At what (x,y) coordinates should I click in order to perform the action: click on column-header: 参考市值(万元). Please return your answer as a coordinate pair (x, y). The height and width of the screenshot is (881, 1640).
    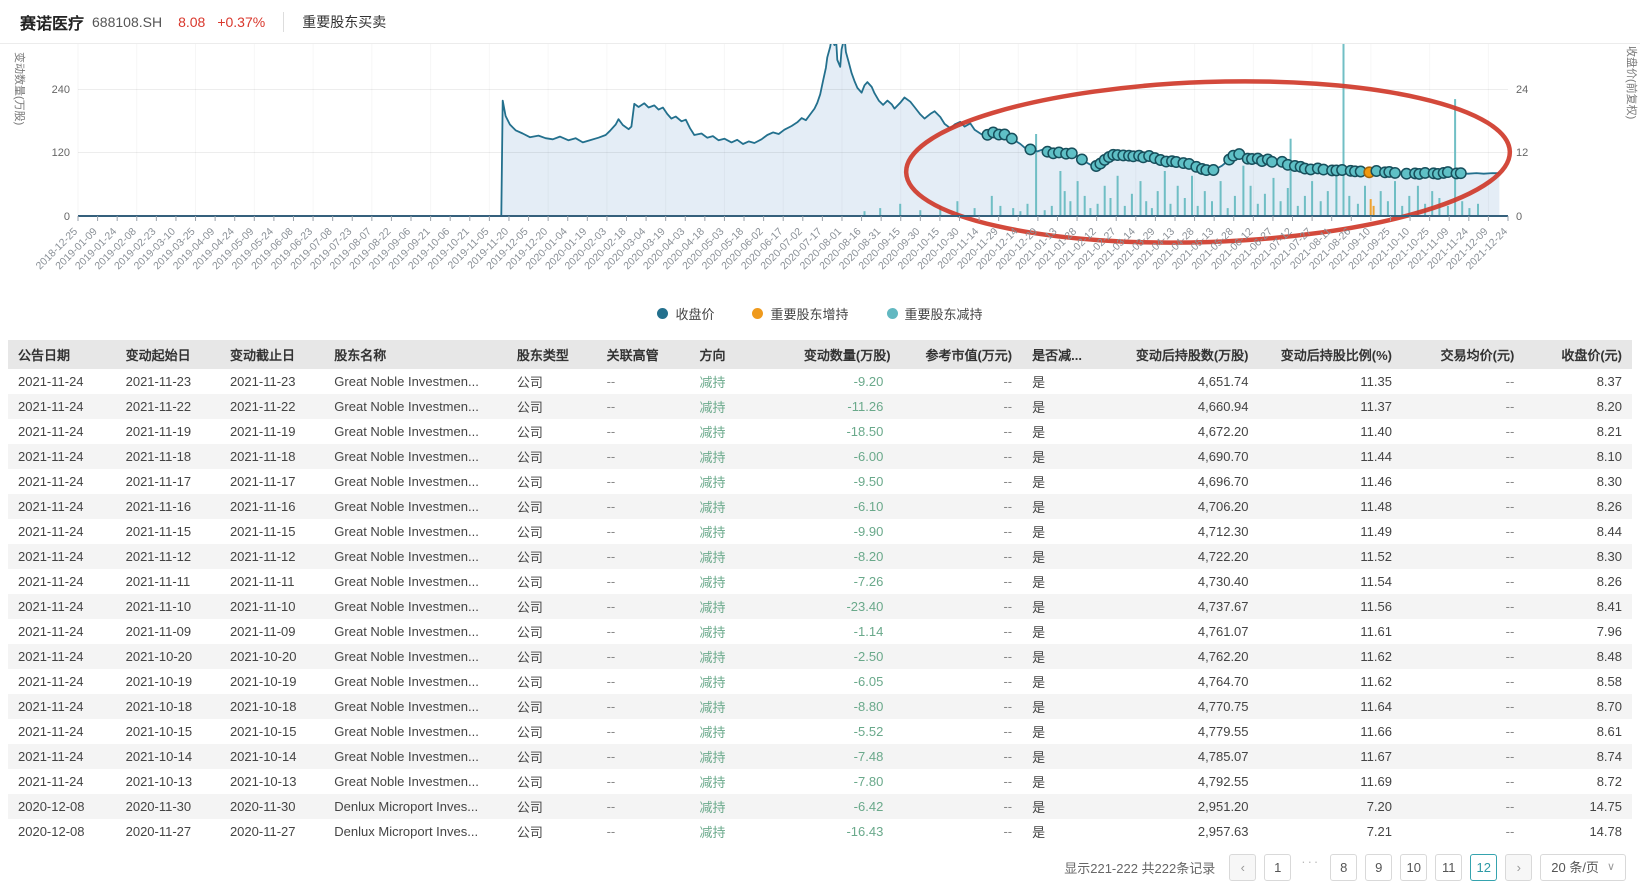
    Looking at the image, I should click on (958, 354).